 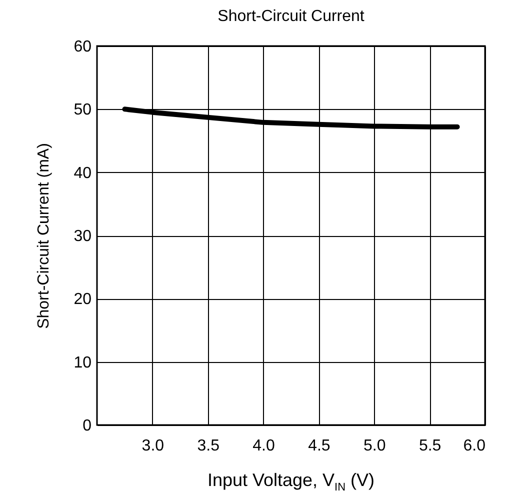 What do you see at coordinates (319, 446) in the screenshot?
I see `x-tick-label: 4.5` at bounding box center [319, 446].